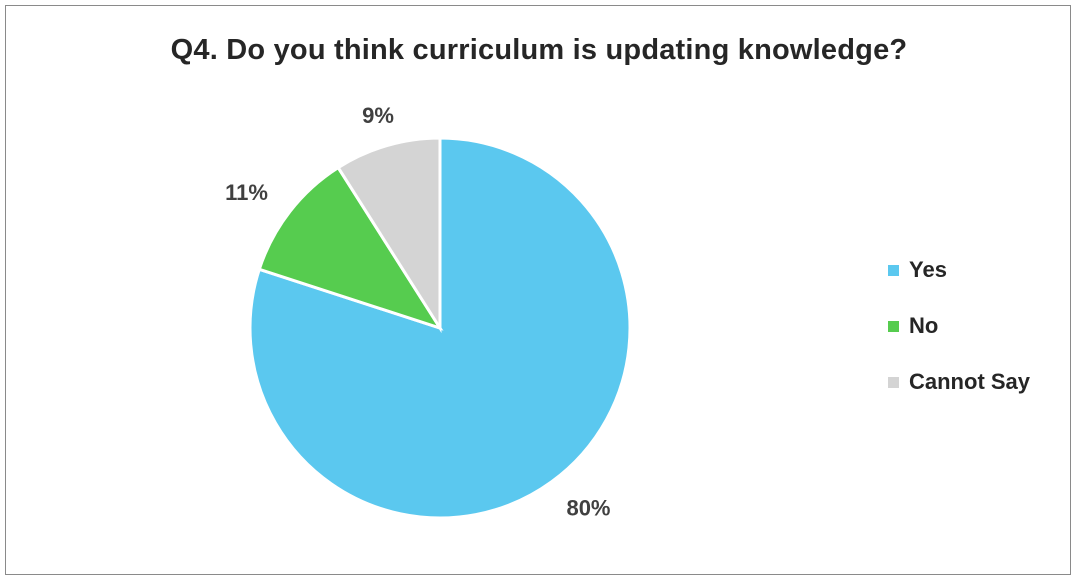  Describe the element at coordinates (928, 269) in the screenshot. I see `legend-label-yes: Yes` at that location.